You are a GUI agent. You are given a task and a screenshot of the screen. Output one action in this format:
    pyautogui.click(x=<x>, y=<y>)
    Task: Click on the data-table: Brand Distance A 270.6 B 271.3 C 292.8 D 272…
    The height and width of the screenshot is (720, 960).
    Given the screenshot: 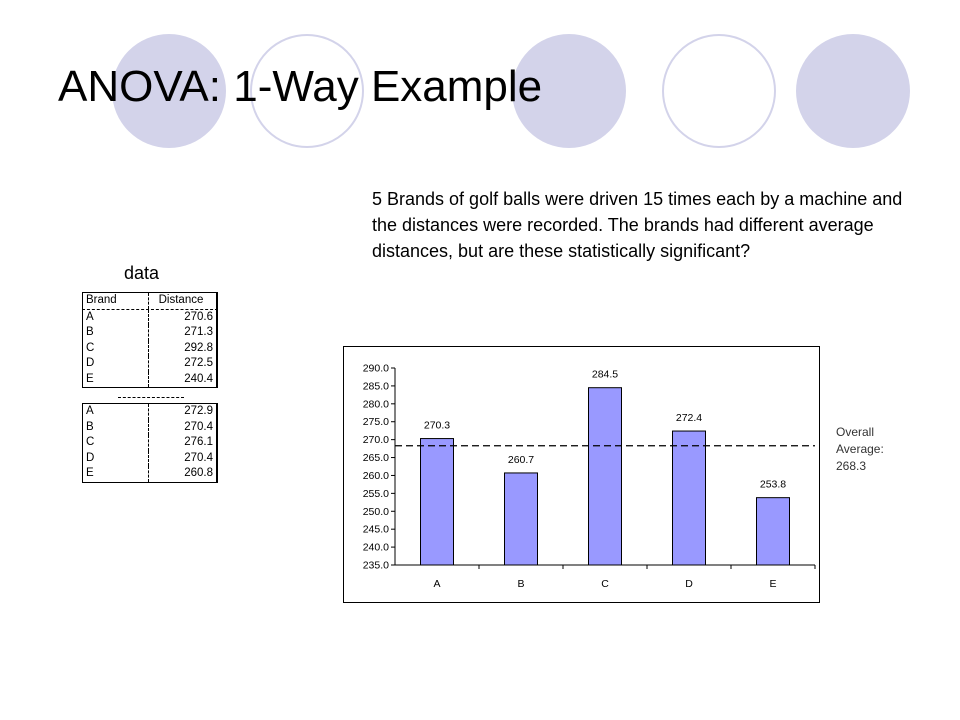 What is the action you would take?
    pyautogui.click(x=150, y=387)
    